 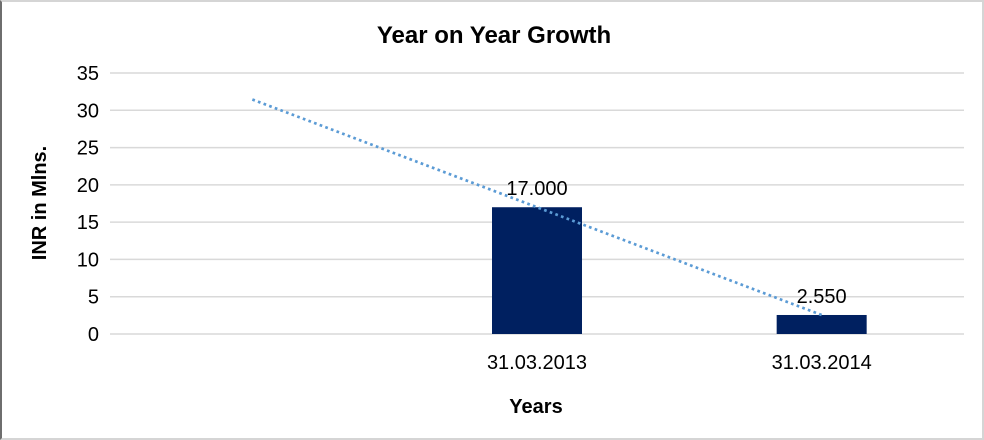 I want to click on y-axis-tick-labels: 0 5 10 15 20 25 30 35, so click(x=88, y=204).